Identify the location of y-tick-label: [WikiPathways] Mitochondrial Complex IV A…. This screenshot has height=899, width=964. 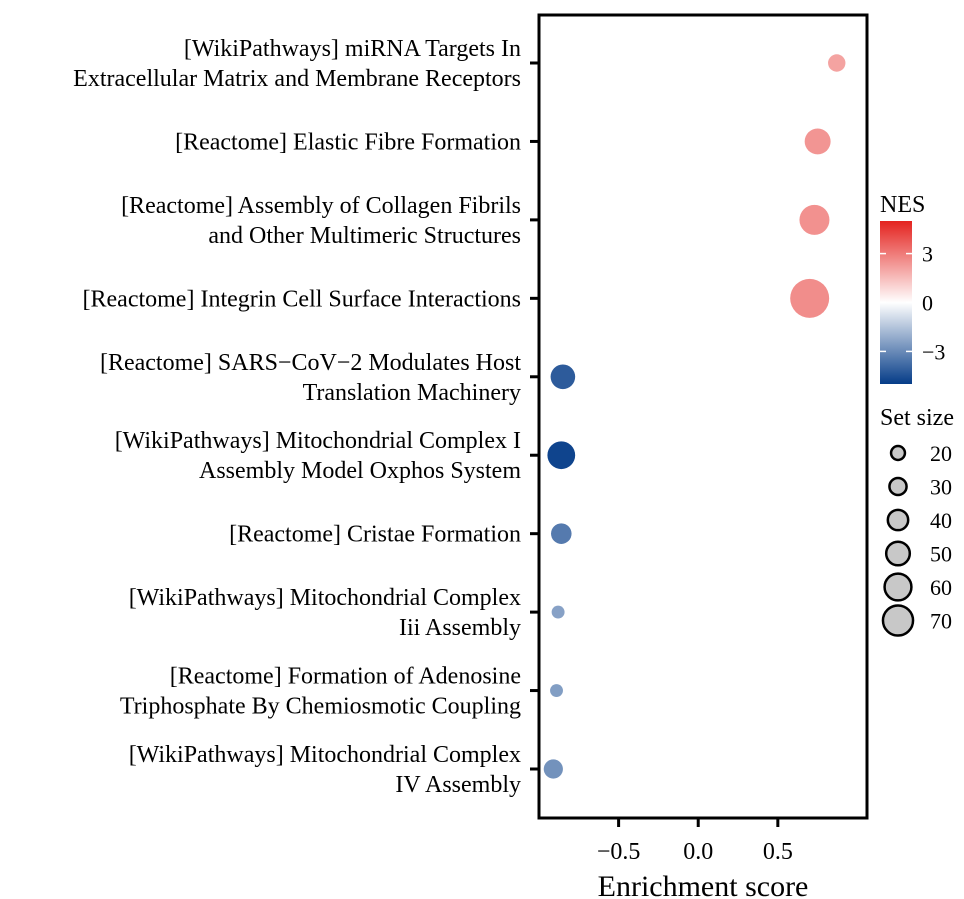
(325, 770).